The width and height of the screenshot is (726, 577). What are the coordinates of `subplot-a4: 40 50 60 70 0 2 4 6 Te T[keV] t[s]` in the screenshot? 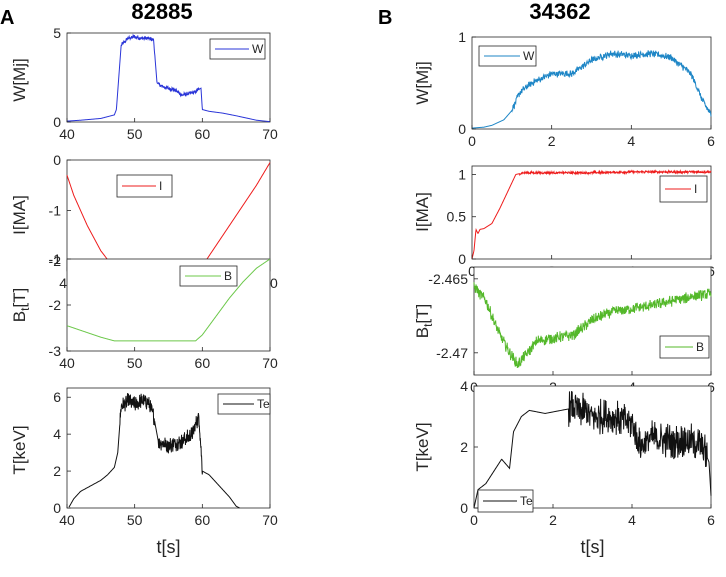 It's located at (144, 472).